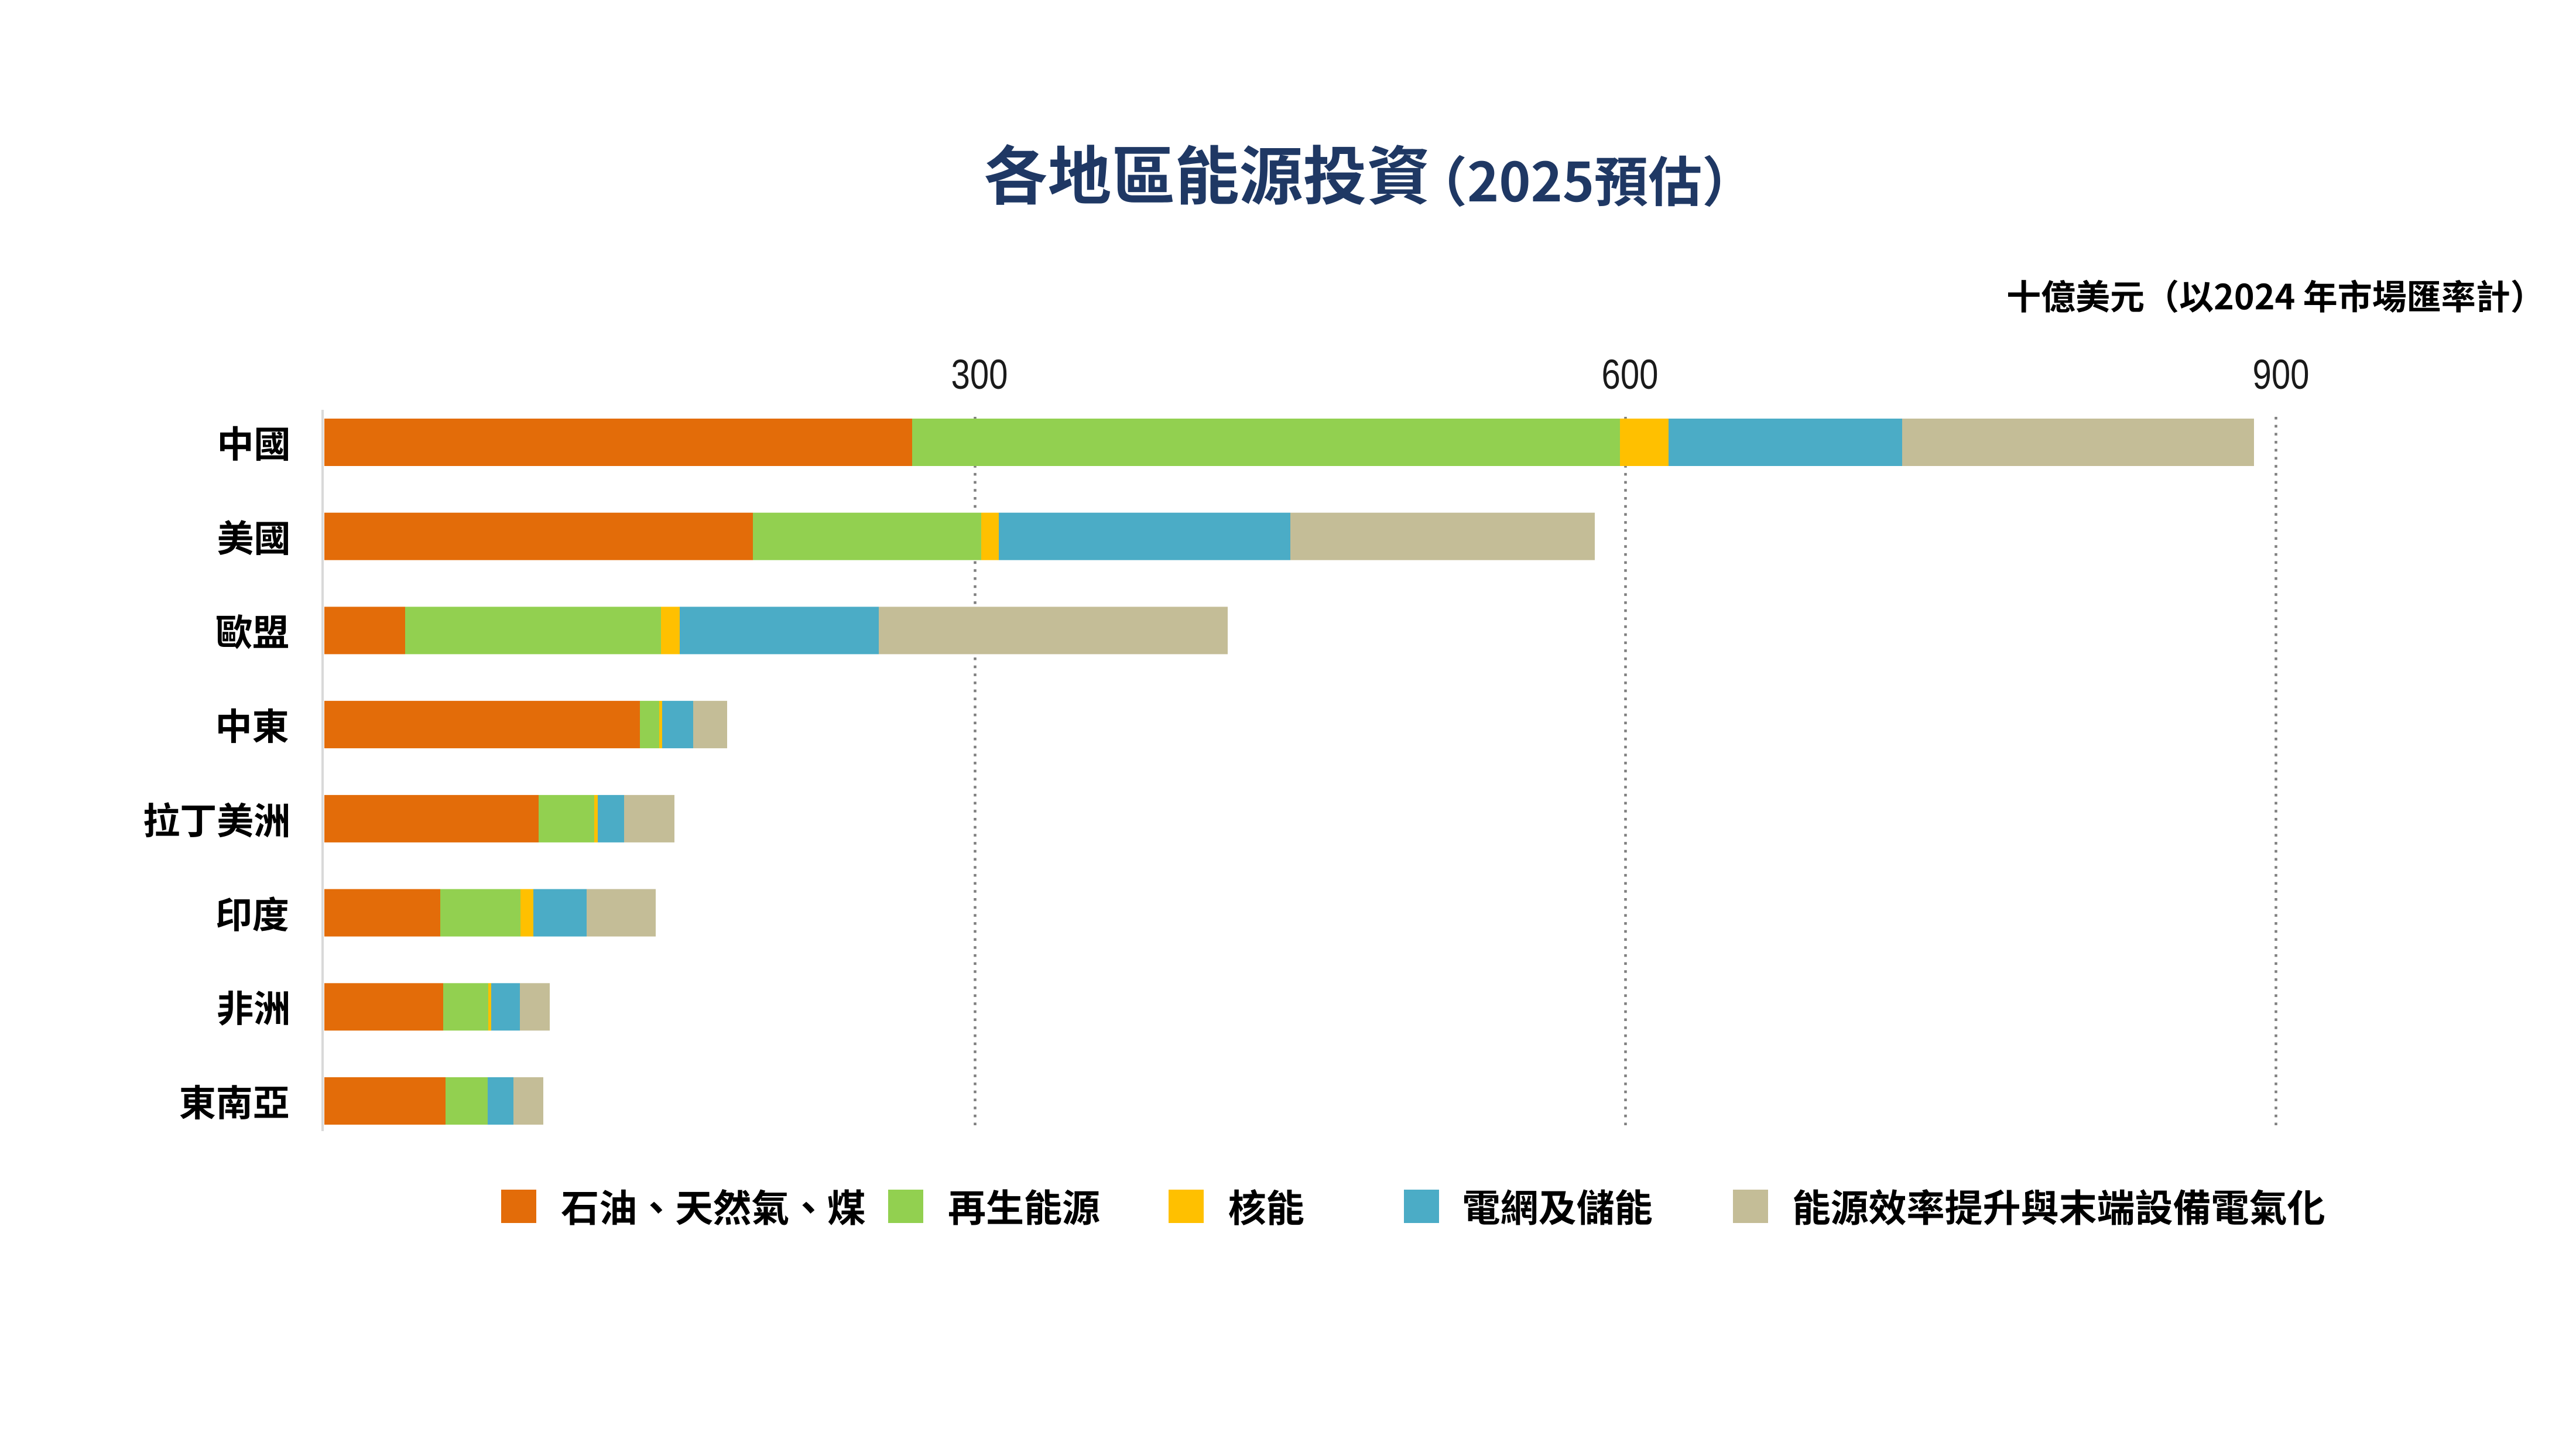  I want to click on svg-text: 600, so click(1630, 375).